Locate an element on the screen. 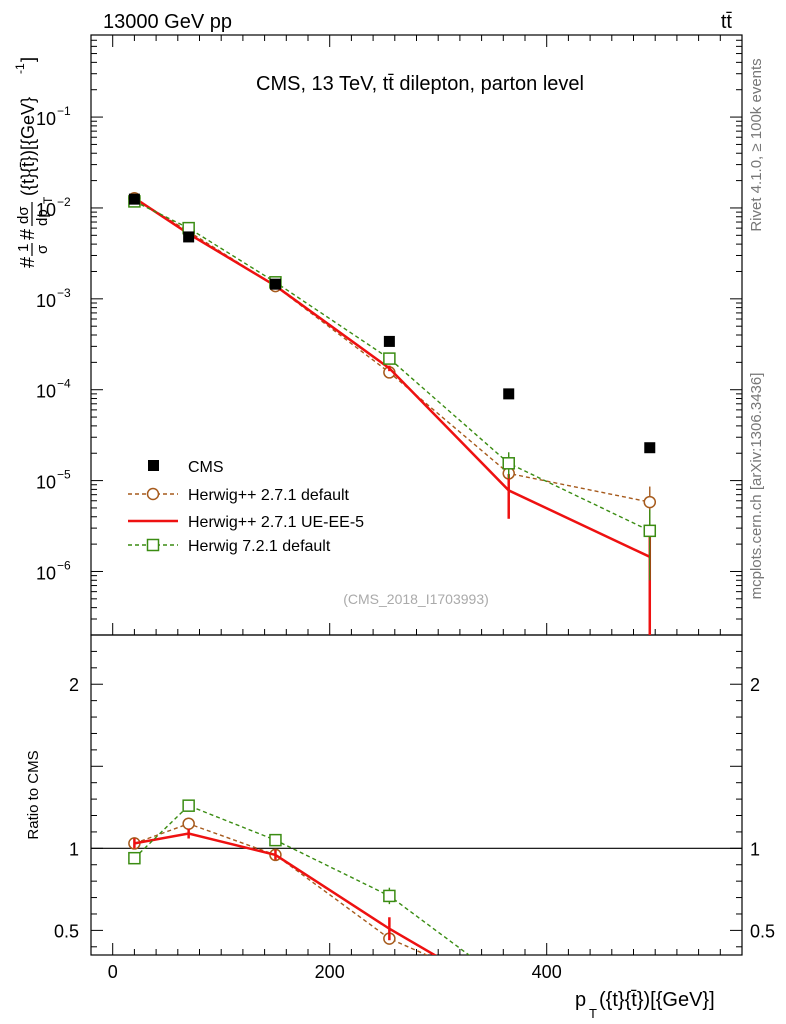 The width and height of the screenshot is (786, 1024). chart-title: CMS, 13 TeV, tt̄ dilepton, parton level is located at coordinates (420, 84).